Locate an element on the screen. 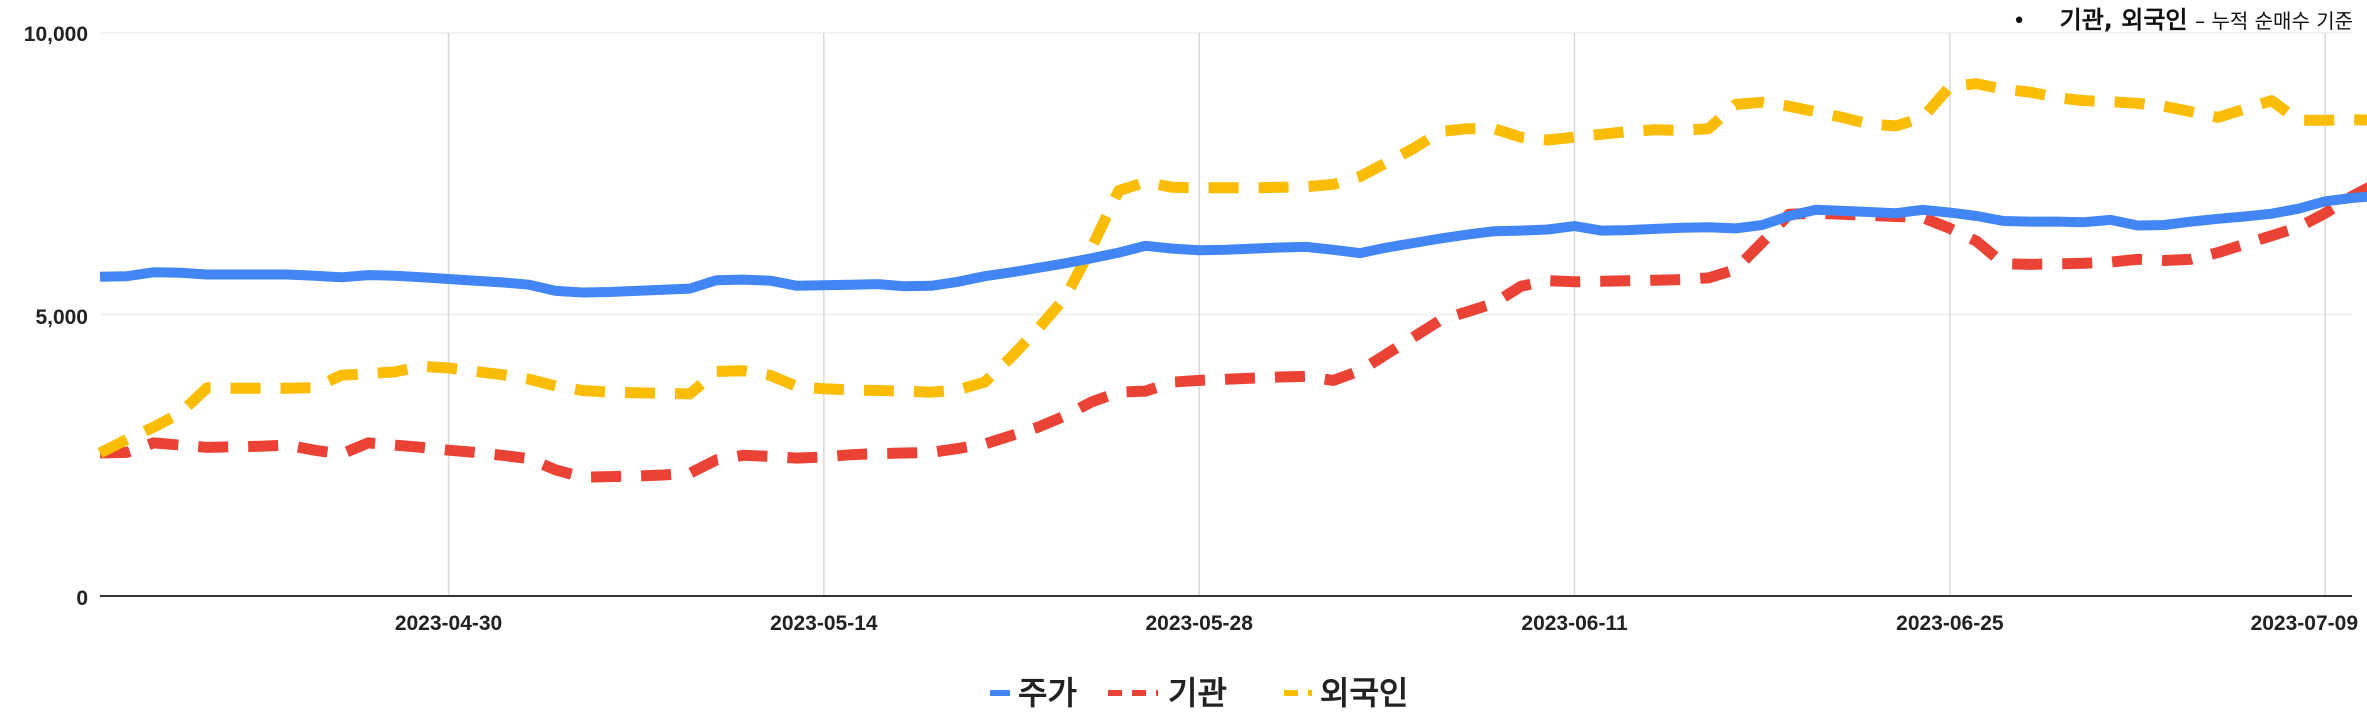 The width and height of the screenshot is (2367, 716). x-tick-label-2023-05-28: 2023-05-28 is located at coordinates (1199, 623).